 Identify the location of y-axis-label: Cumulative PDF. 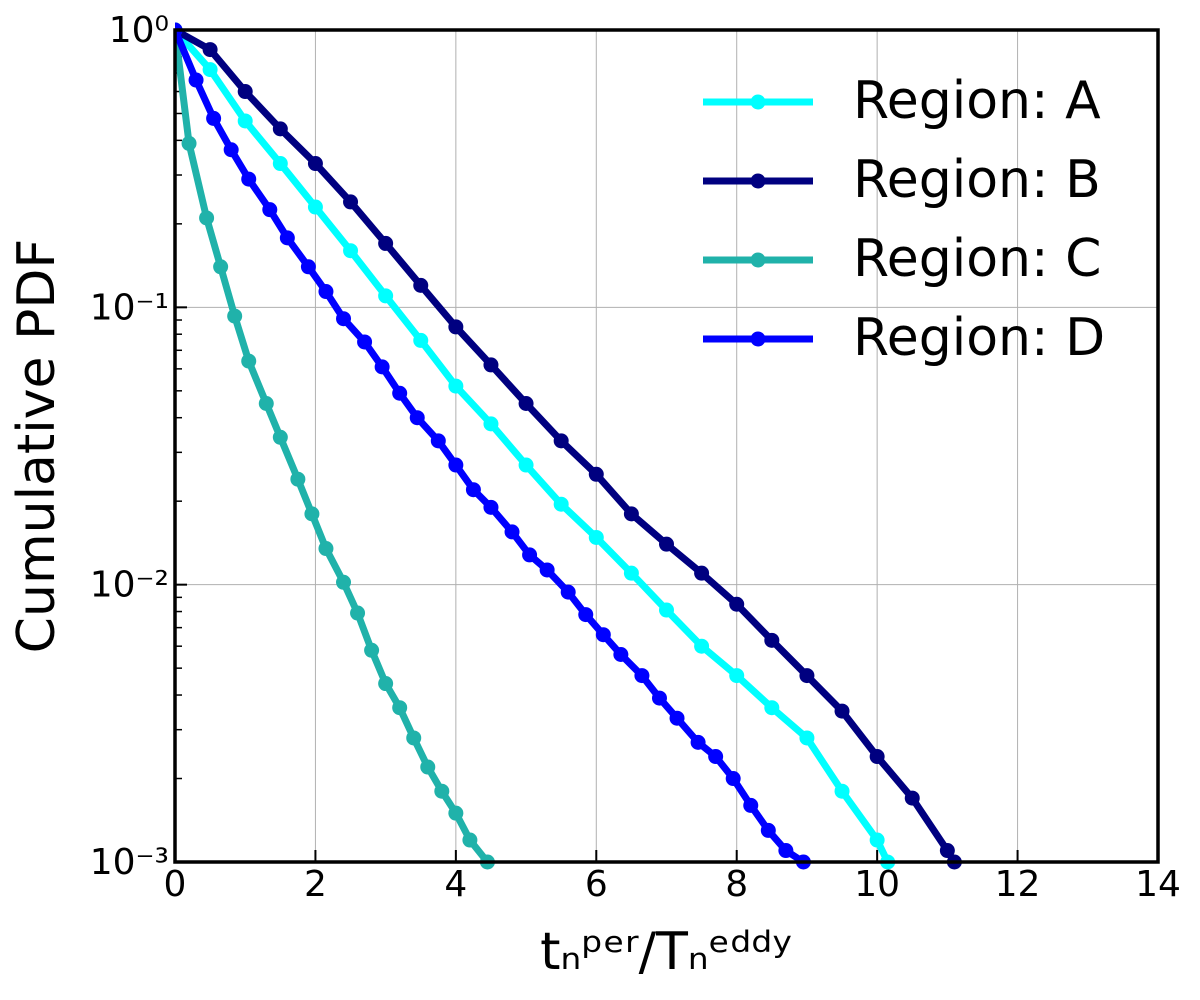
(37, 446).